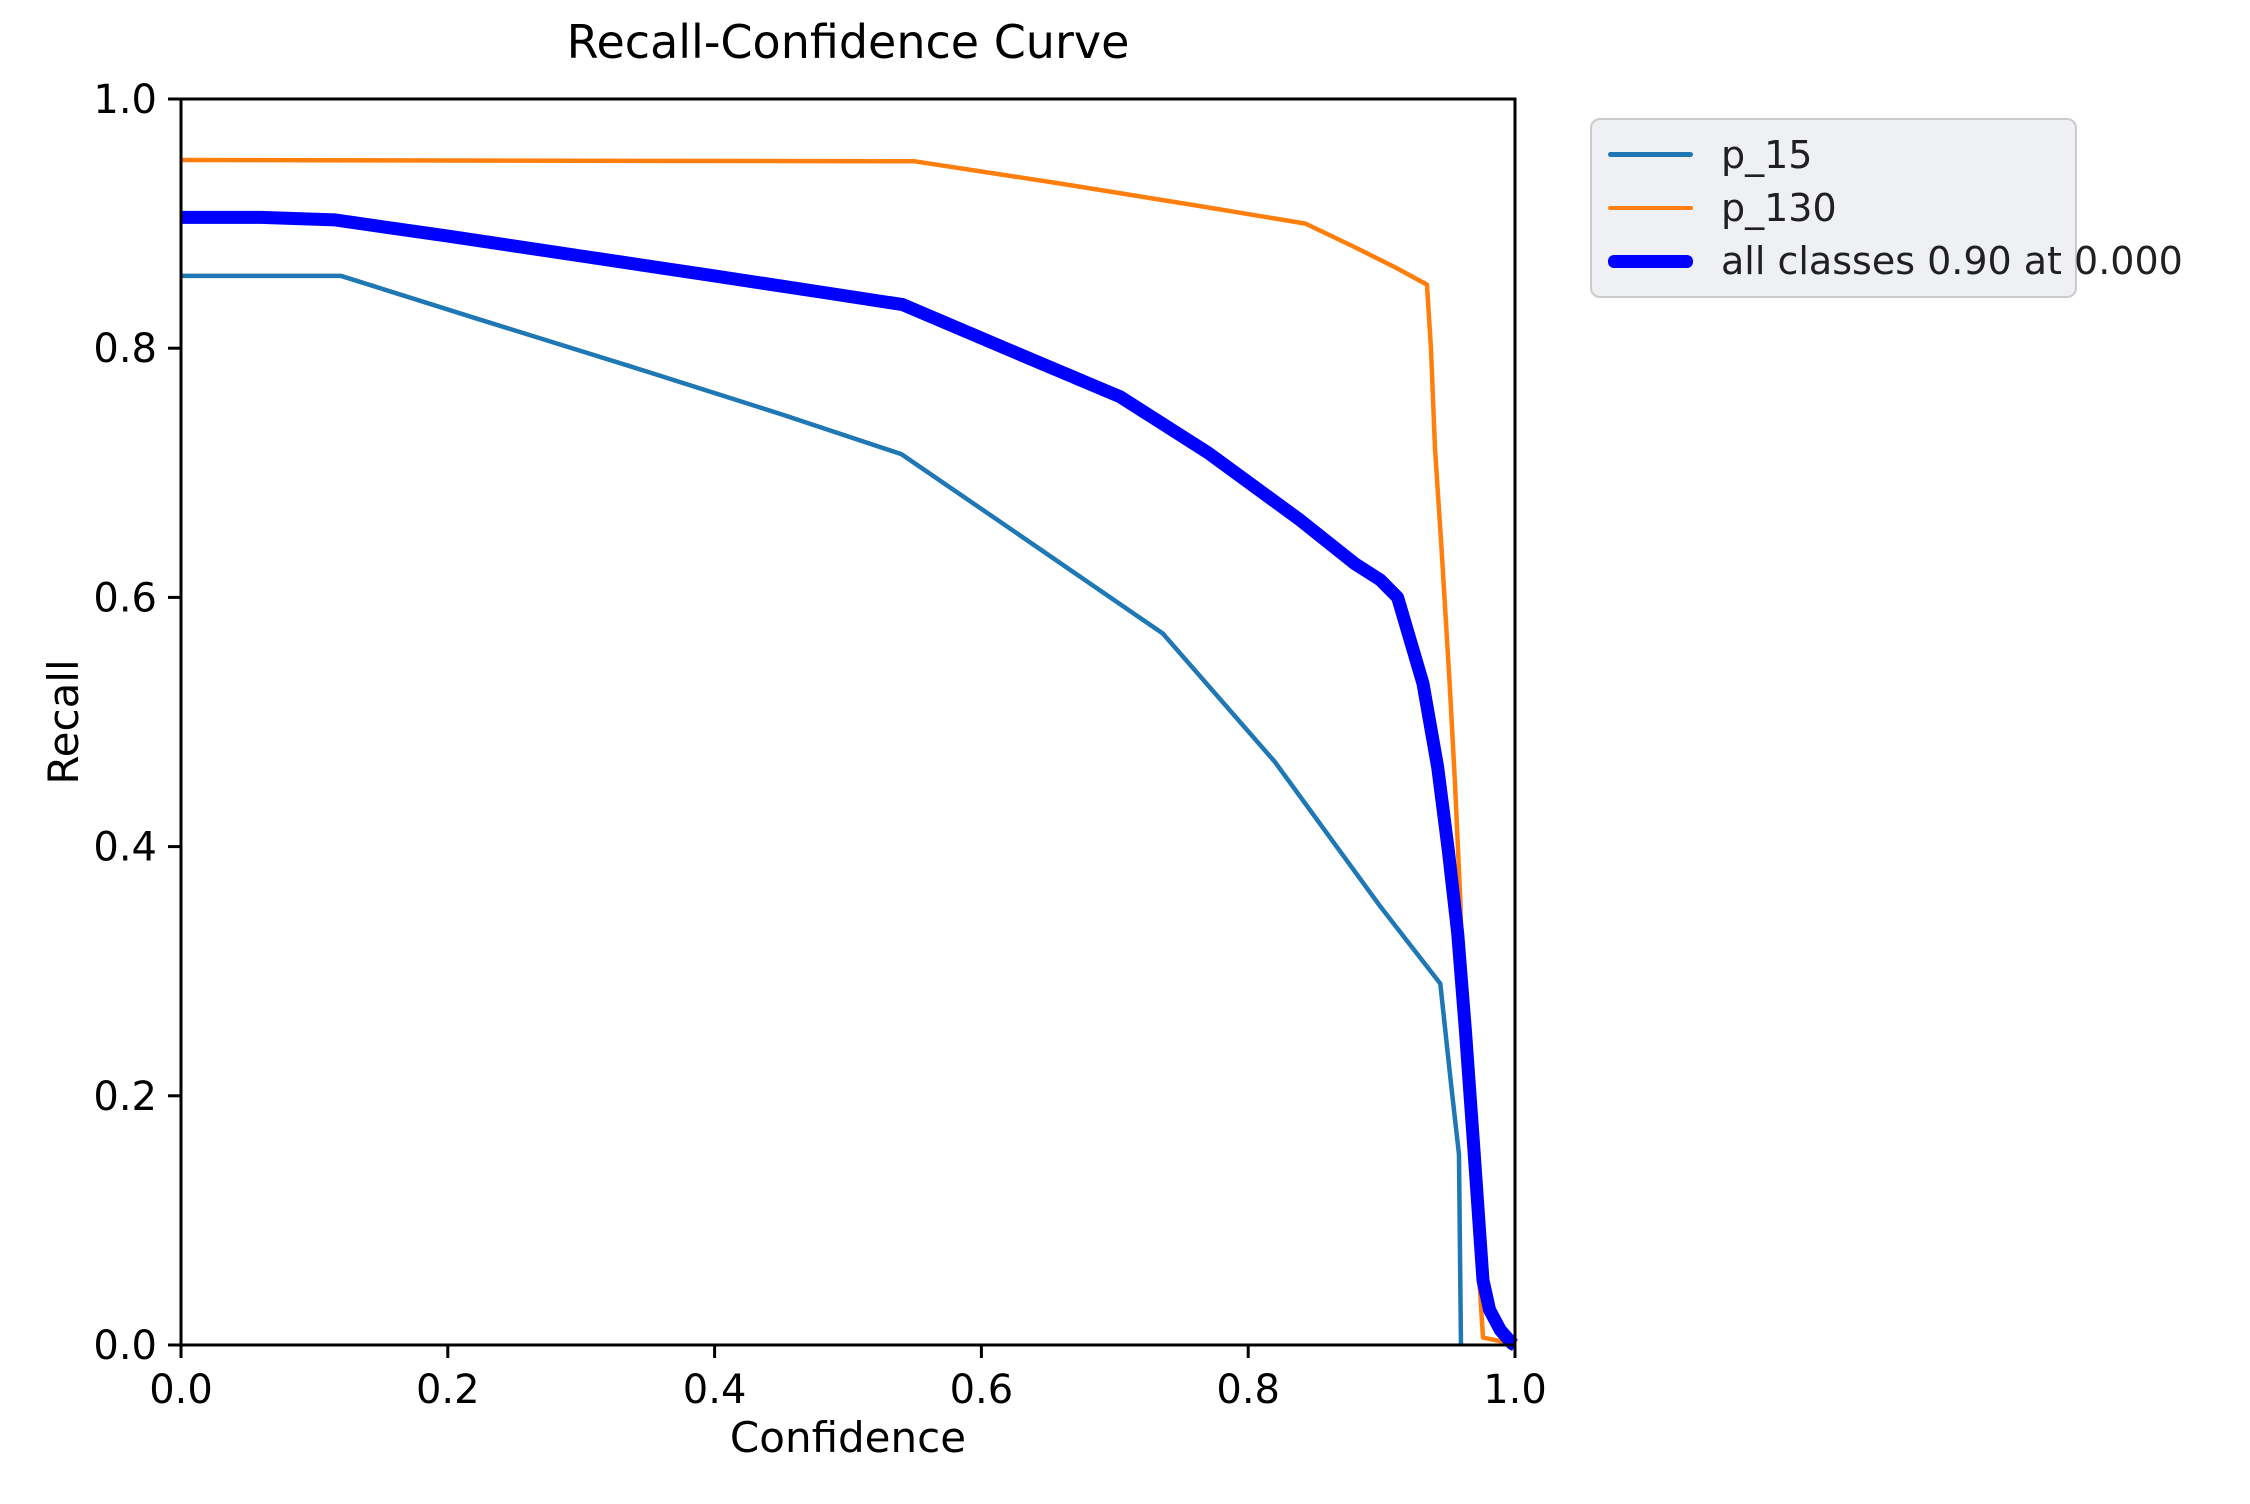  I want to click on x-tick-label: 1.0, so click(1515, 1390).